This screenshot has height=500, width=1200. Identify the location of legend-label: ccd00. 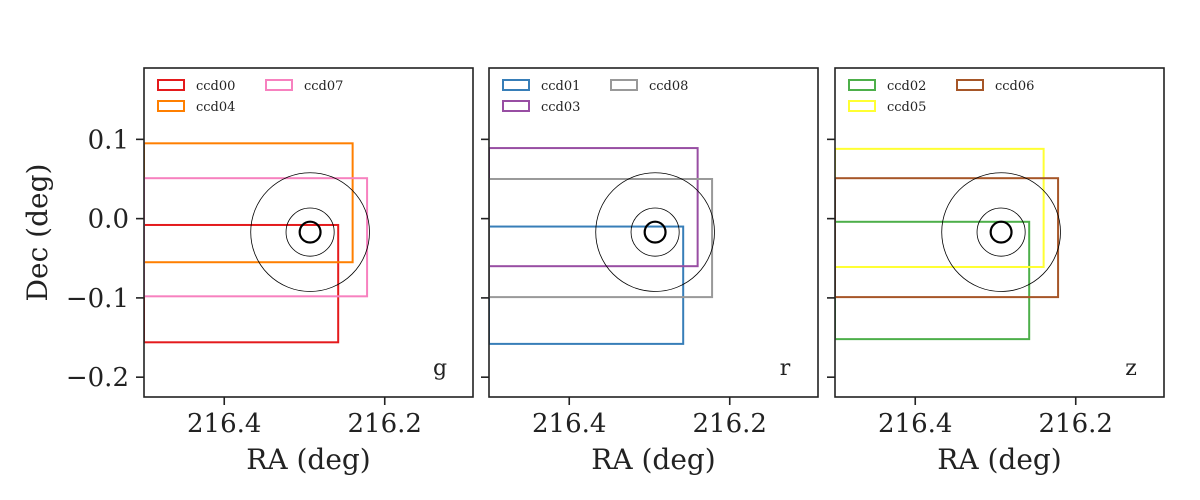
(215, 86).